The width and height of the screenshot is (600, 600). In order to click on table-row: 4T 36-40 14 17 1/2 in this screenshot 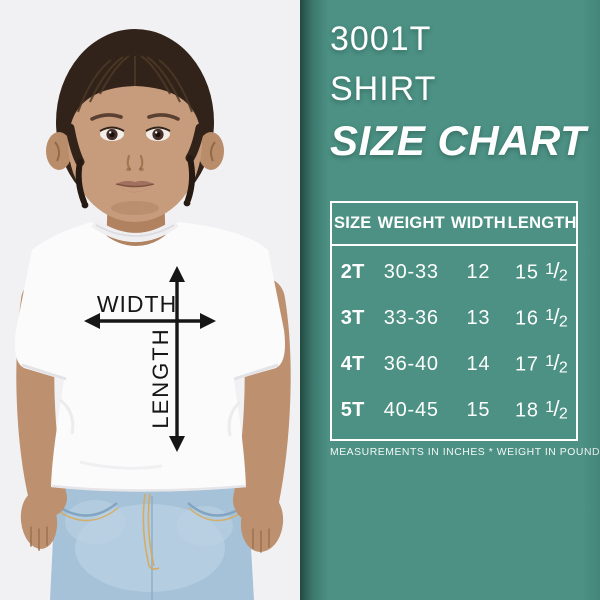, I will do `click(454, 364)`.